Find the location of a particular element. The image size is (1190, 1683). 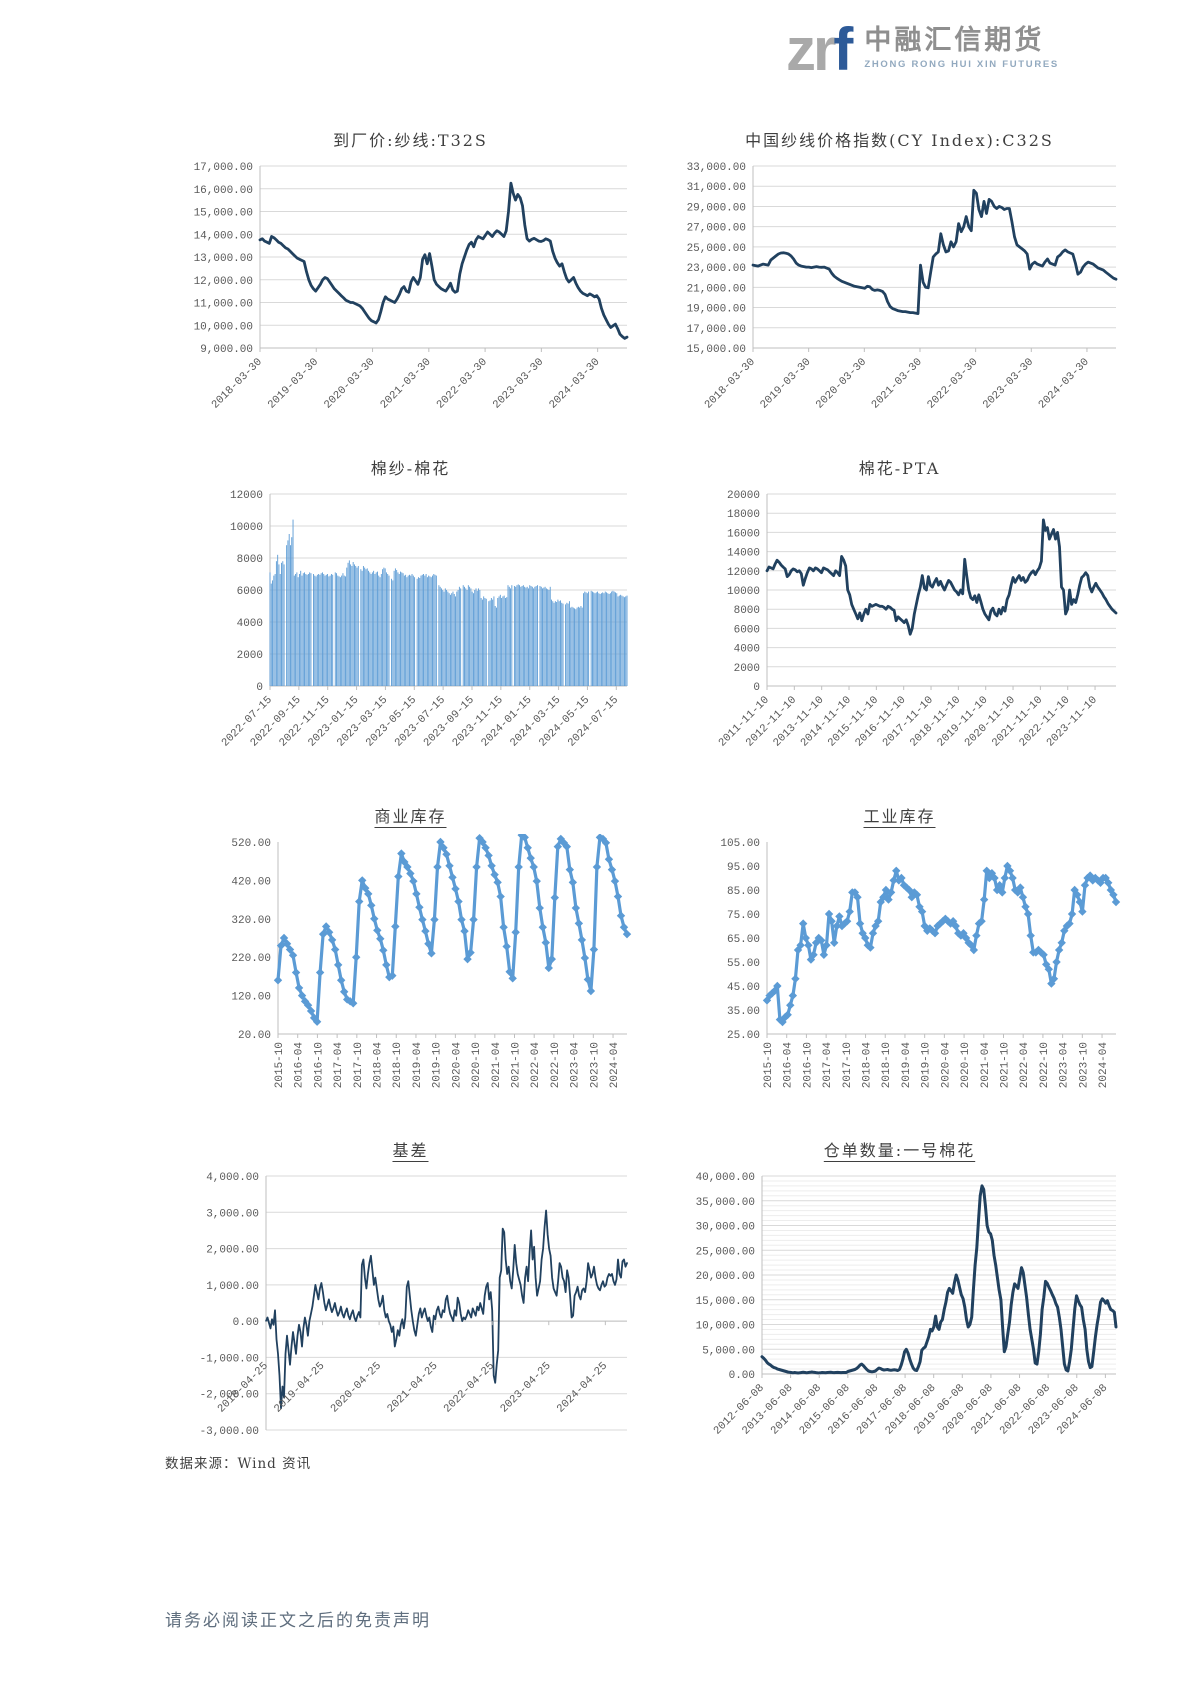

svg-text: 13,000.00 is located at coordinates (223, 259).